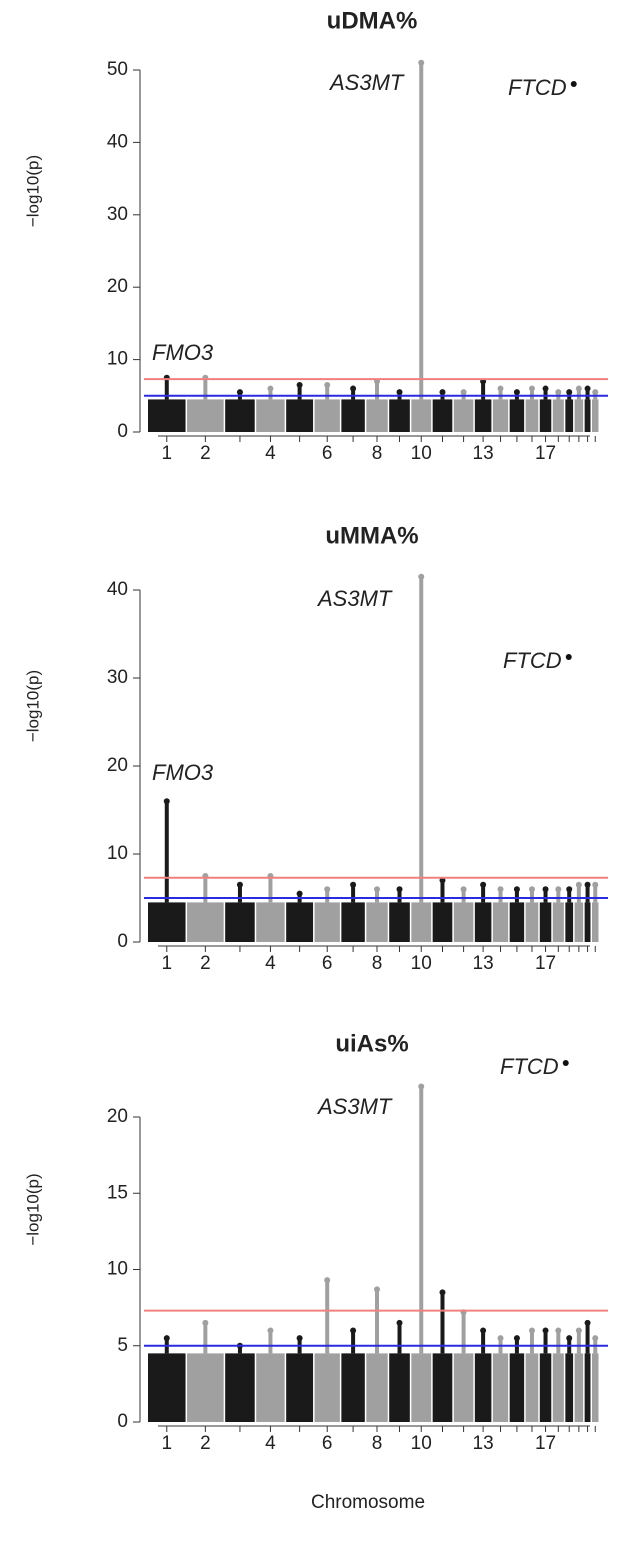 Image resolution: width=620 pixels, height=1553 pixels. Describe the element at coordinates (371, 1043) in the screenshot. I see `chart-title: uiAs%` at that location.